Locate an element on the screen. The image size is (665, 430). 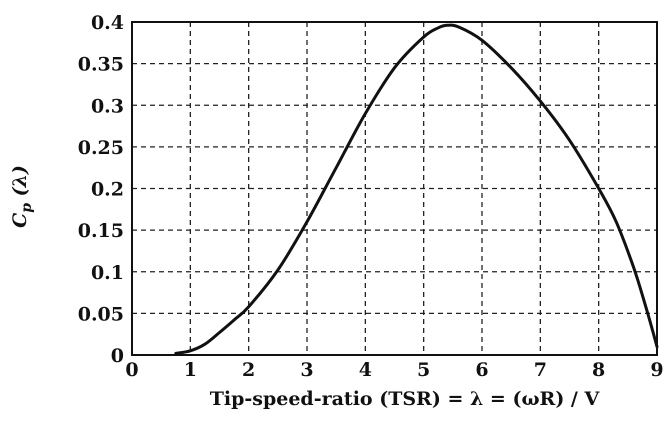
x-tick-label: 9 is located at coordinates (656, 370).